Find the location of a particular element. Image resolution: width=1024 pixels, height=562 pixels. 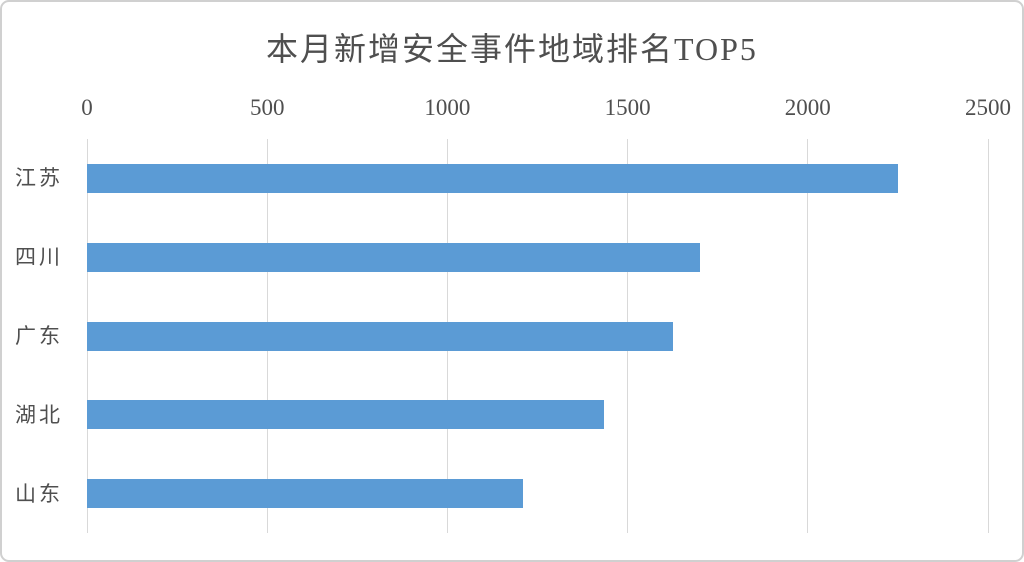

category-label: 江苏 is located at coordinates (39, 178).